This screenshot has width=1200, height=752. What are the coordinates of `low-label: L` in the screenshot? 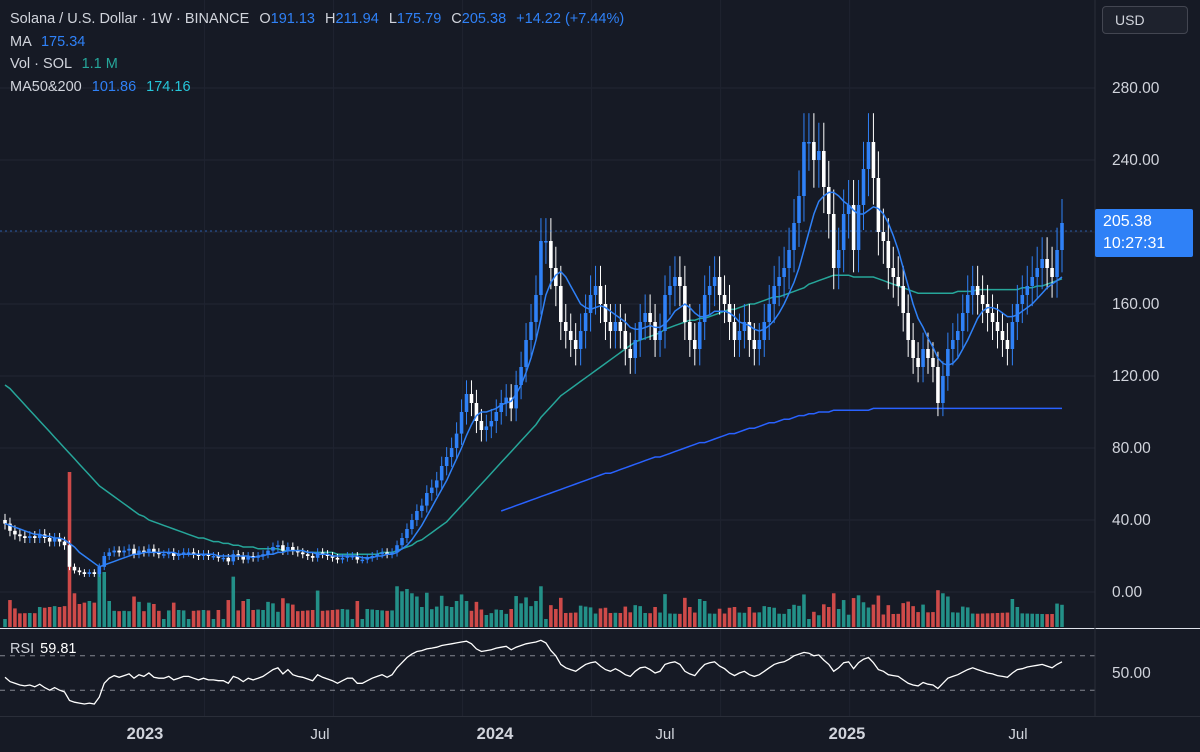 It's located at (392, 19).